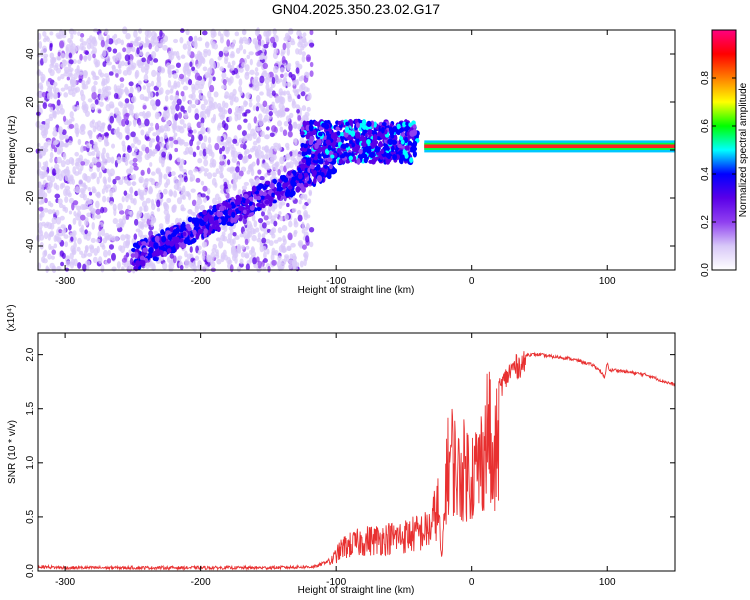  What do you see at coordinates (705, 126) in the screenshot?
I see `colorbar-tick-label: 0.6` at bounding box center [705, 126].